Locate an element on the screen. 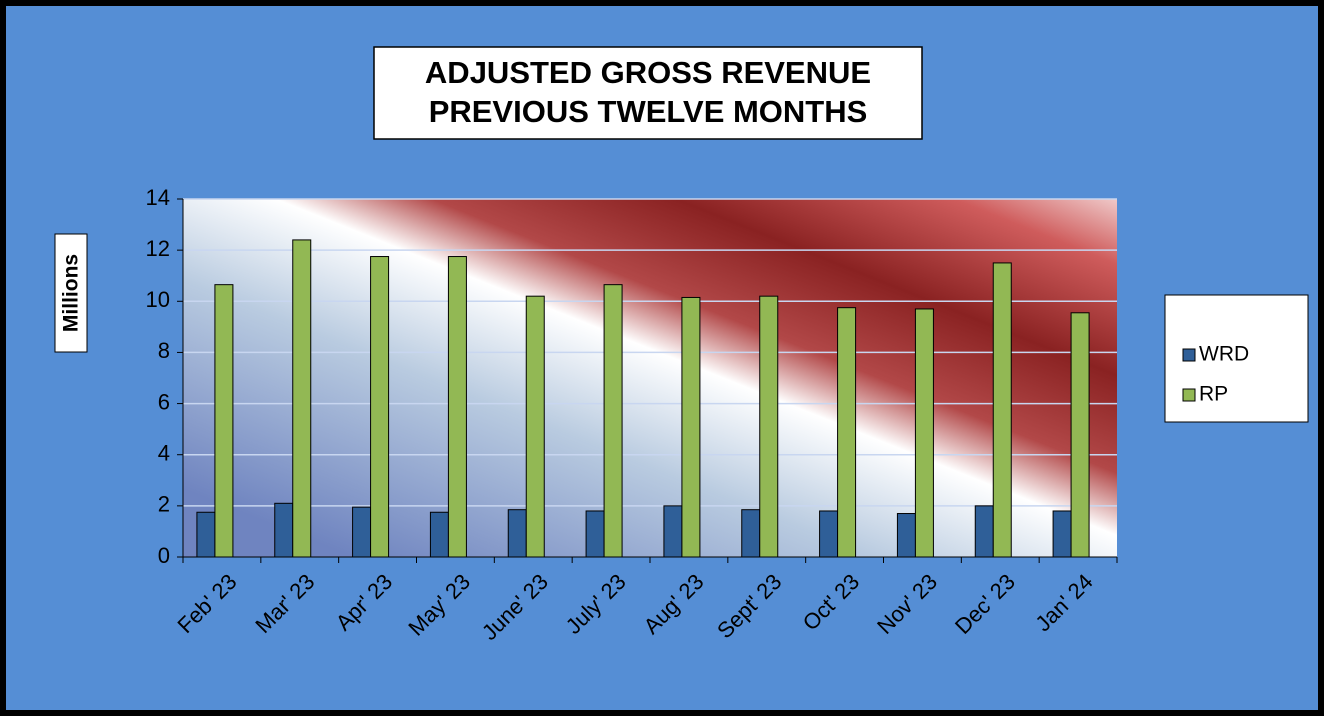  y-tick-label: 14 is located at coordinates (158, 197).